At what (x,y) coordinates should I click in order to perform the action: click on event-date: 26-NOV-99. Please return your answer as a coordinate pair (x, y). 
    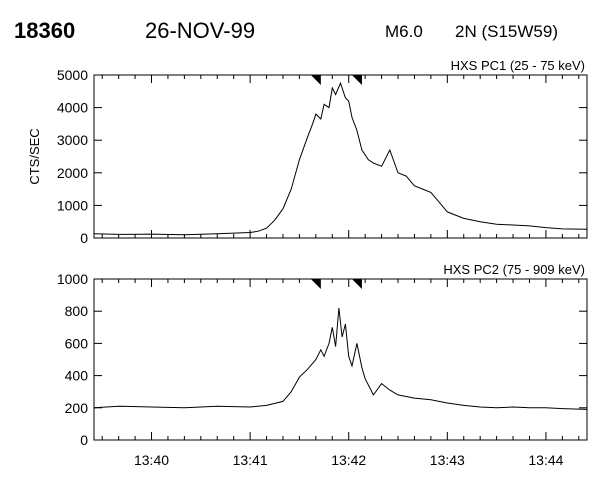
    Looking at the image, I should click on (200, 30).